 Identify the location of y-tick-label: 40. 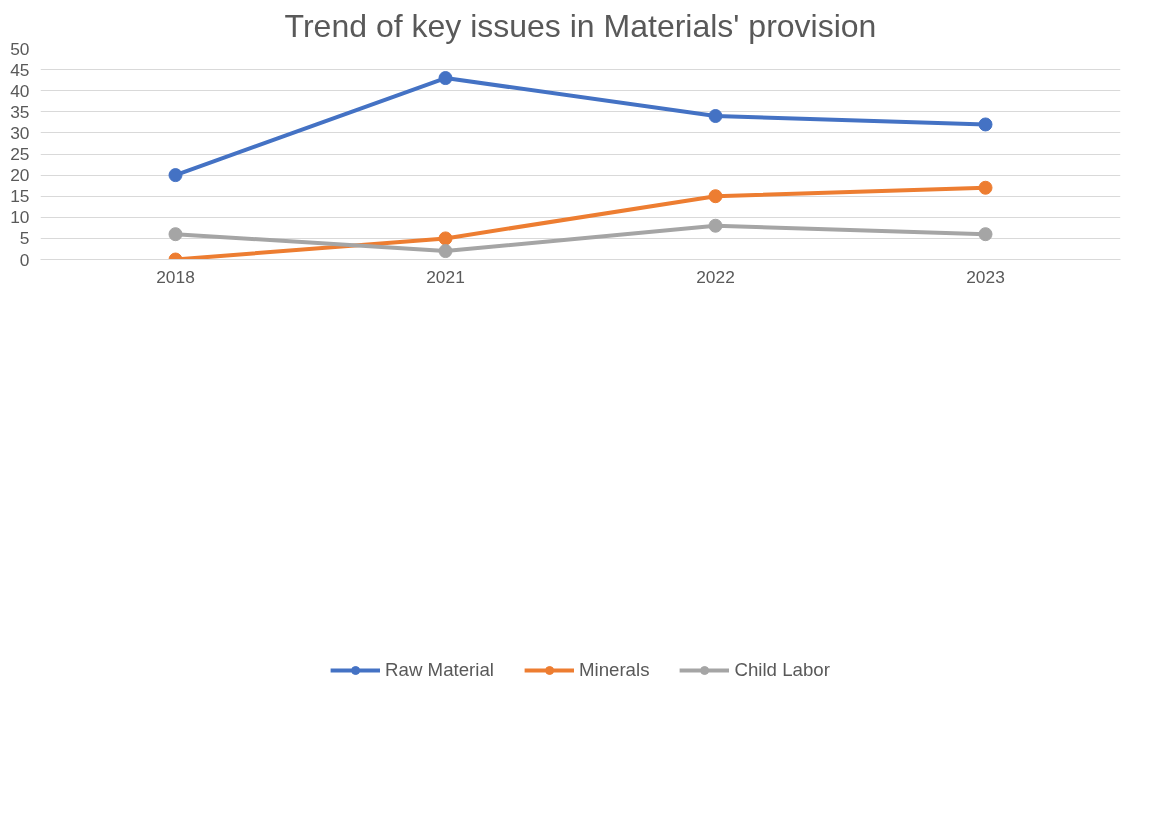
(20, 90).